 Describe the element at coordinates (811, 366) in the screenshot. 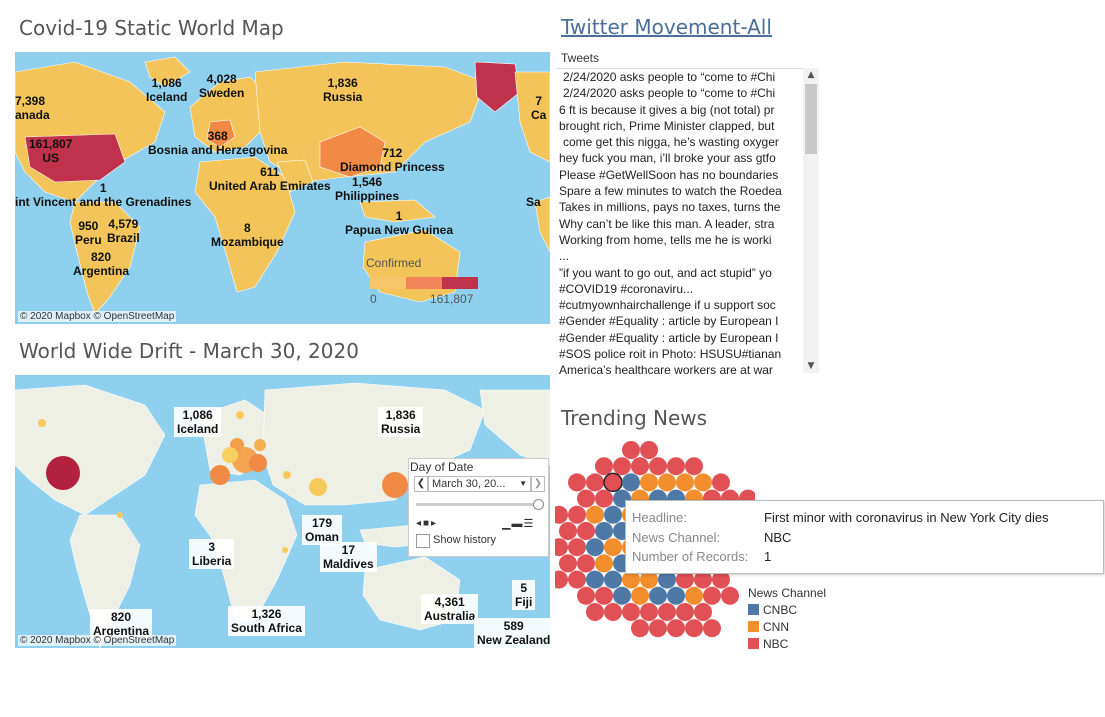

I see `scroll-down-icon: ▼` at that location.